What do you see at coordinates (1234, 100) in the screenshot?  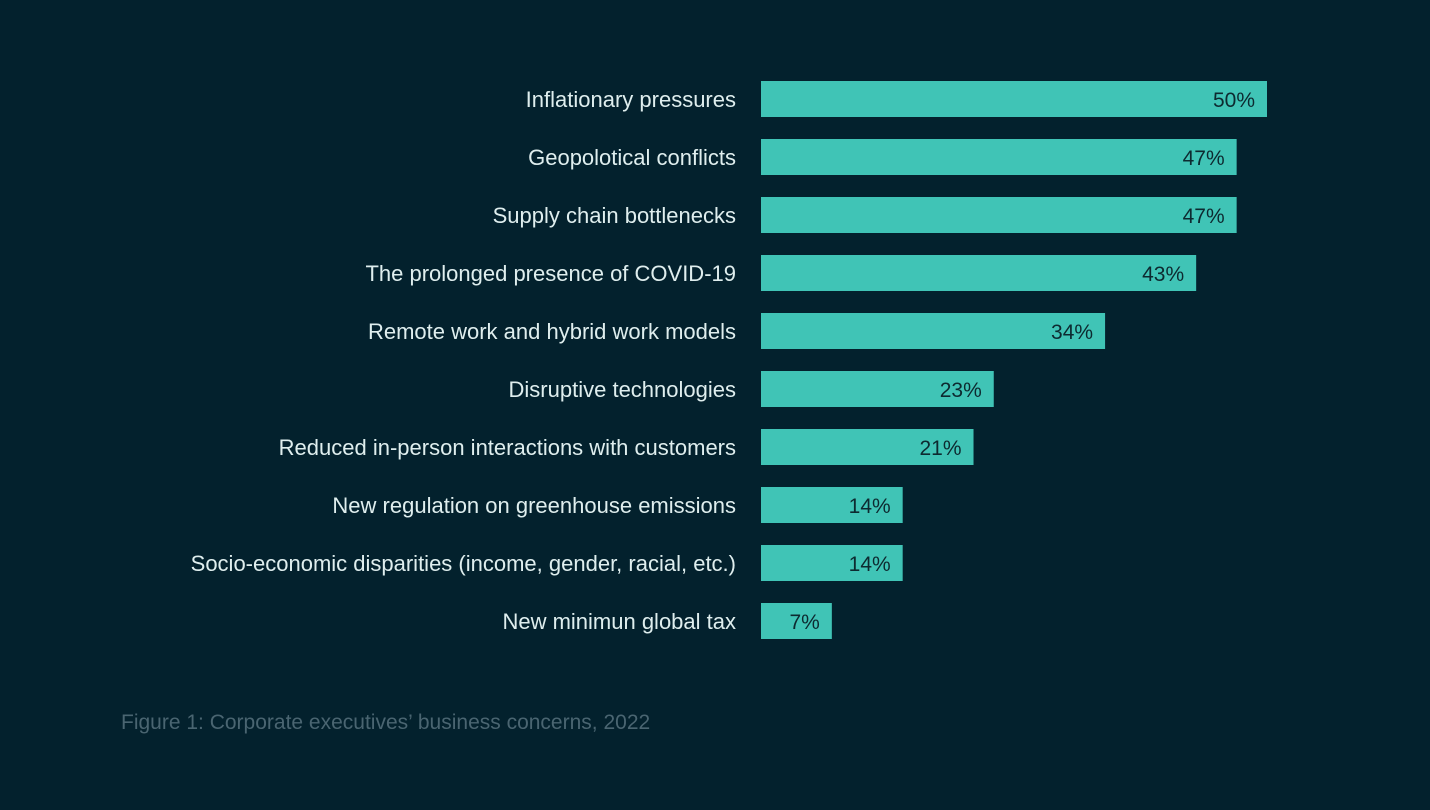 I see `value-label: 50%` at bounding box center [1234, 100].